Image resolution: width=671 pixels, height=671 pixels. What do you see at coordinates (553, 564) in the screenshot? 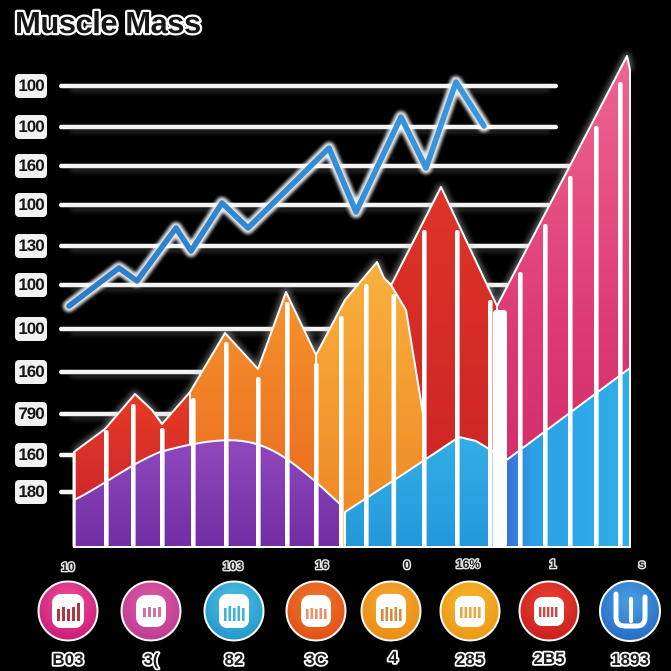
I see `svg-text: 1` at bounding box center [553, 564].